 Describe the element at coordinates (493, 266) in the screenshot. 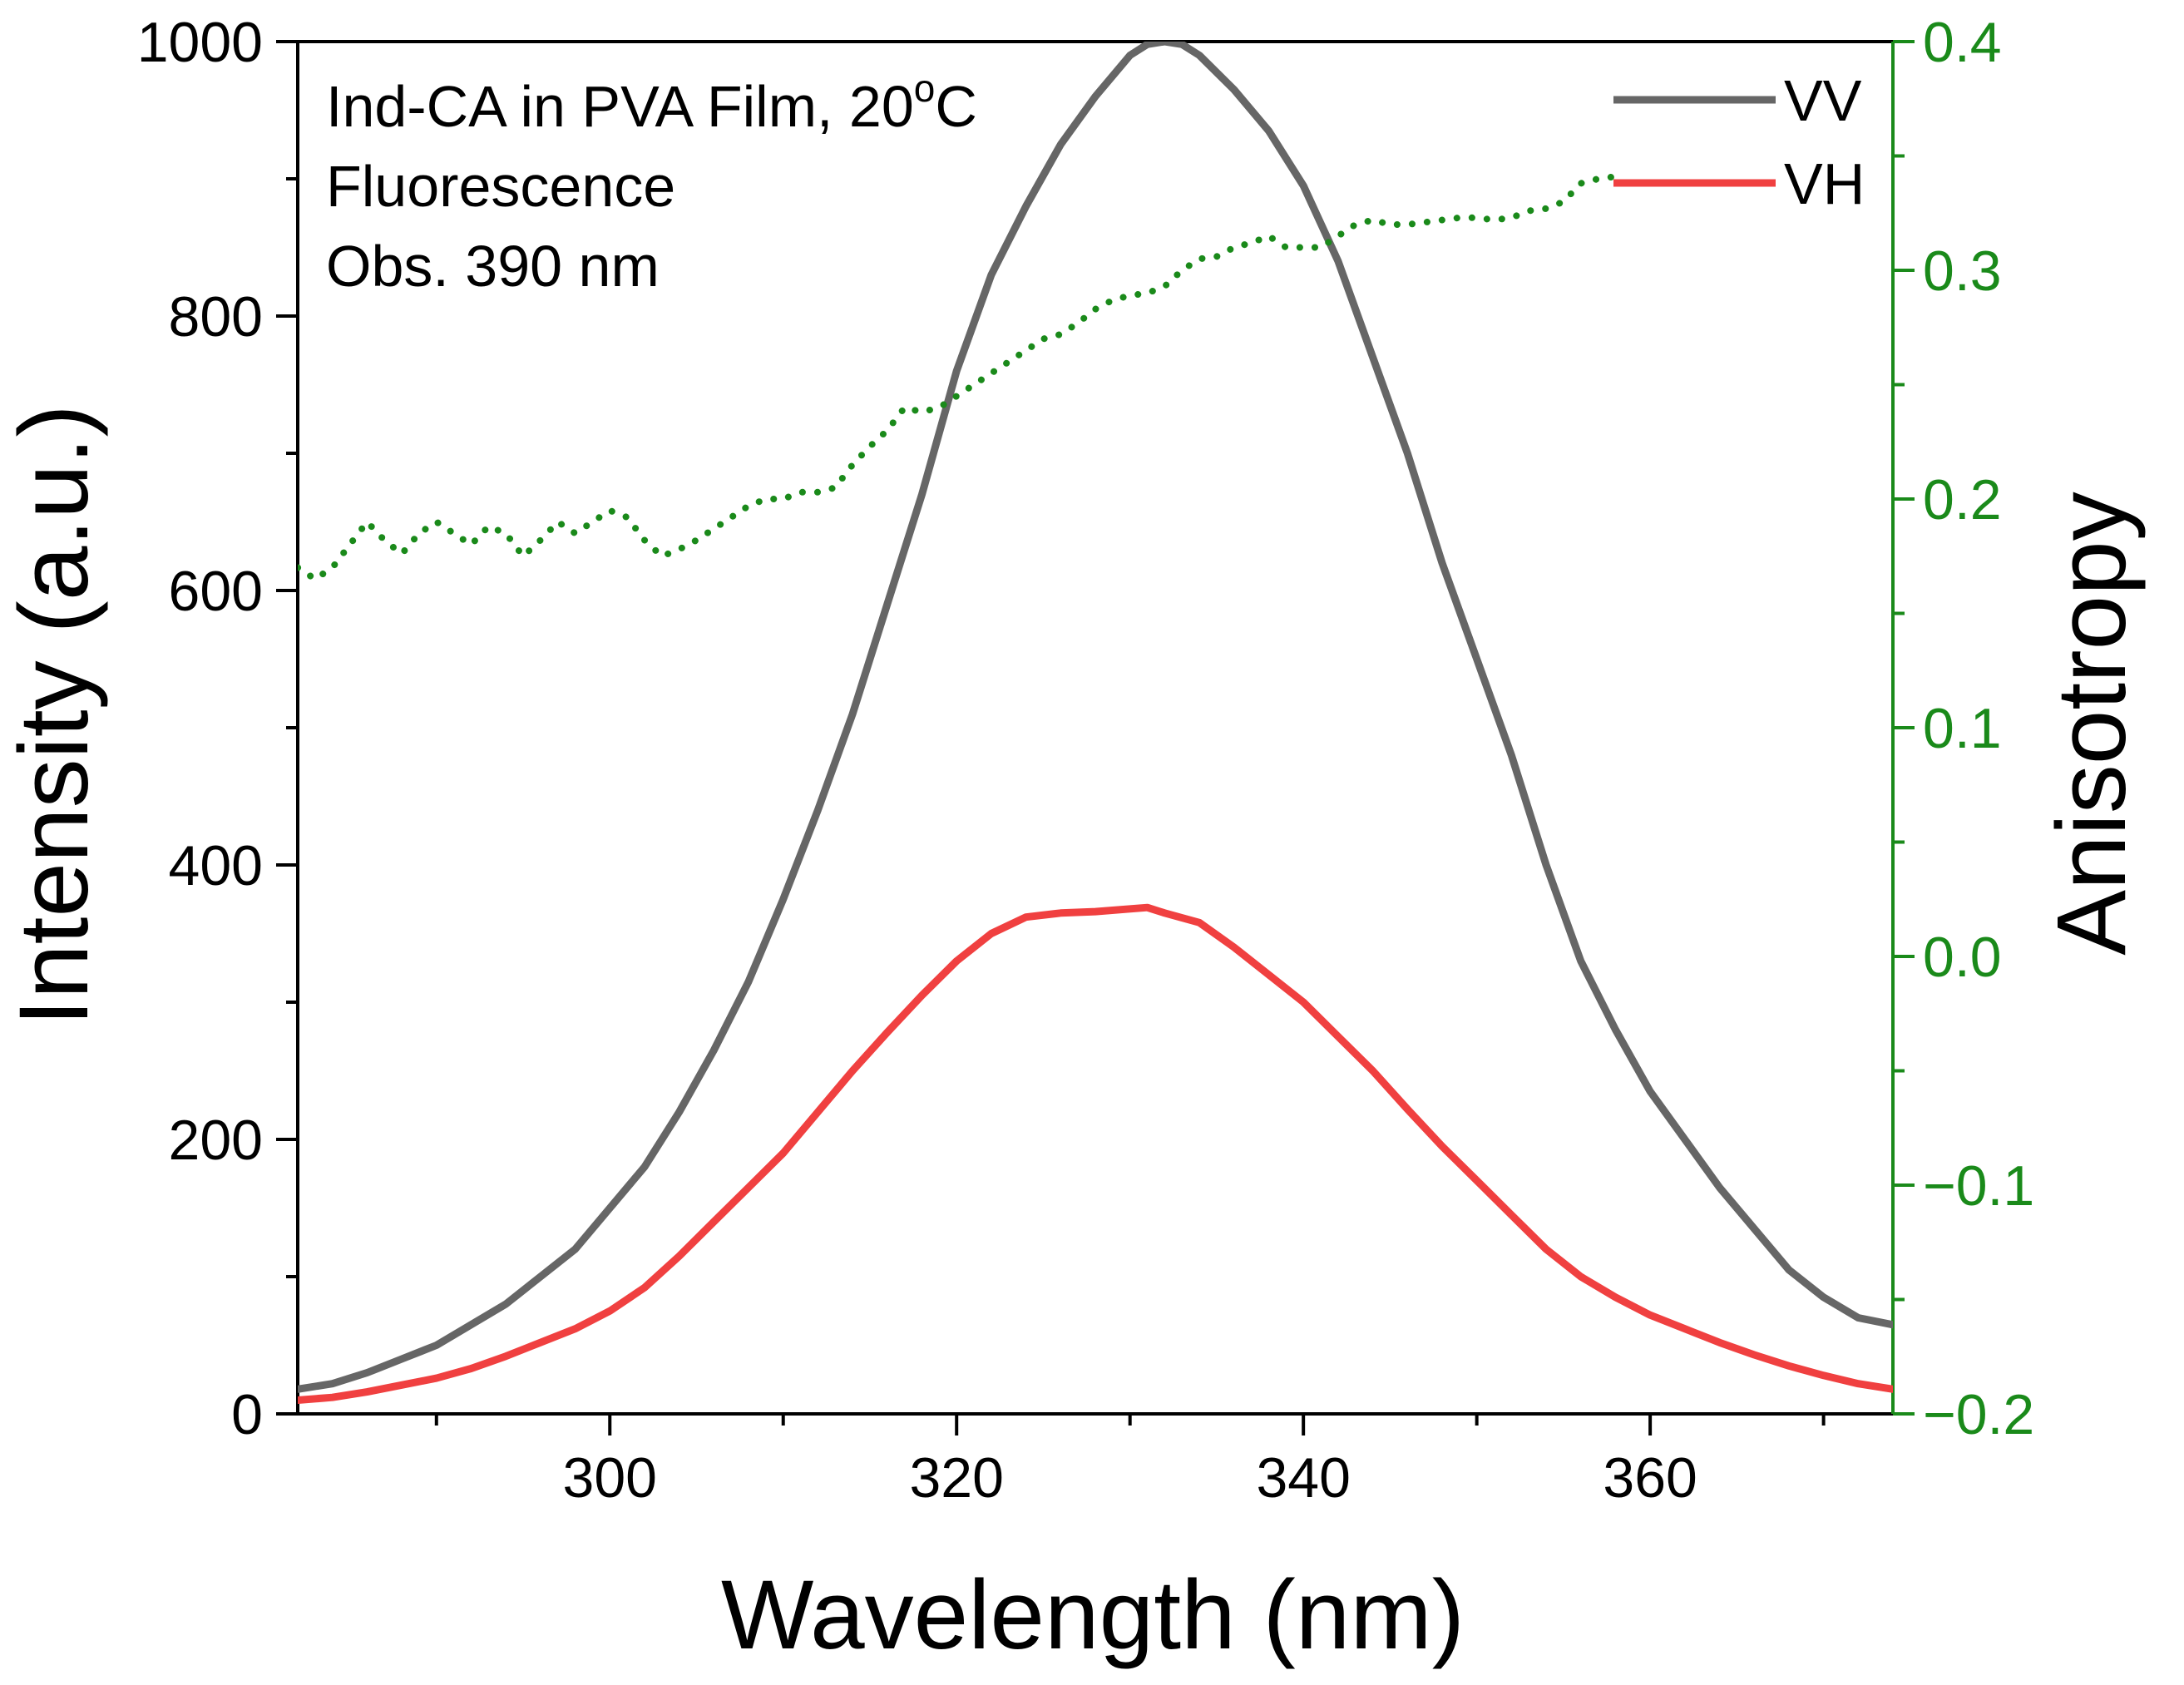

I see `annotation-observation: Obs. 390 nm` at that location.